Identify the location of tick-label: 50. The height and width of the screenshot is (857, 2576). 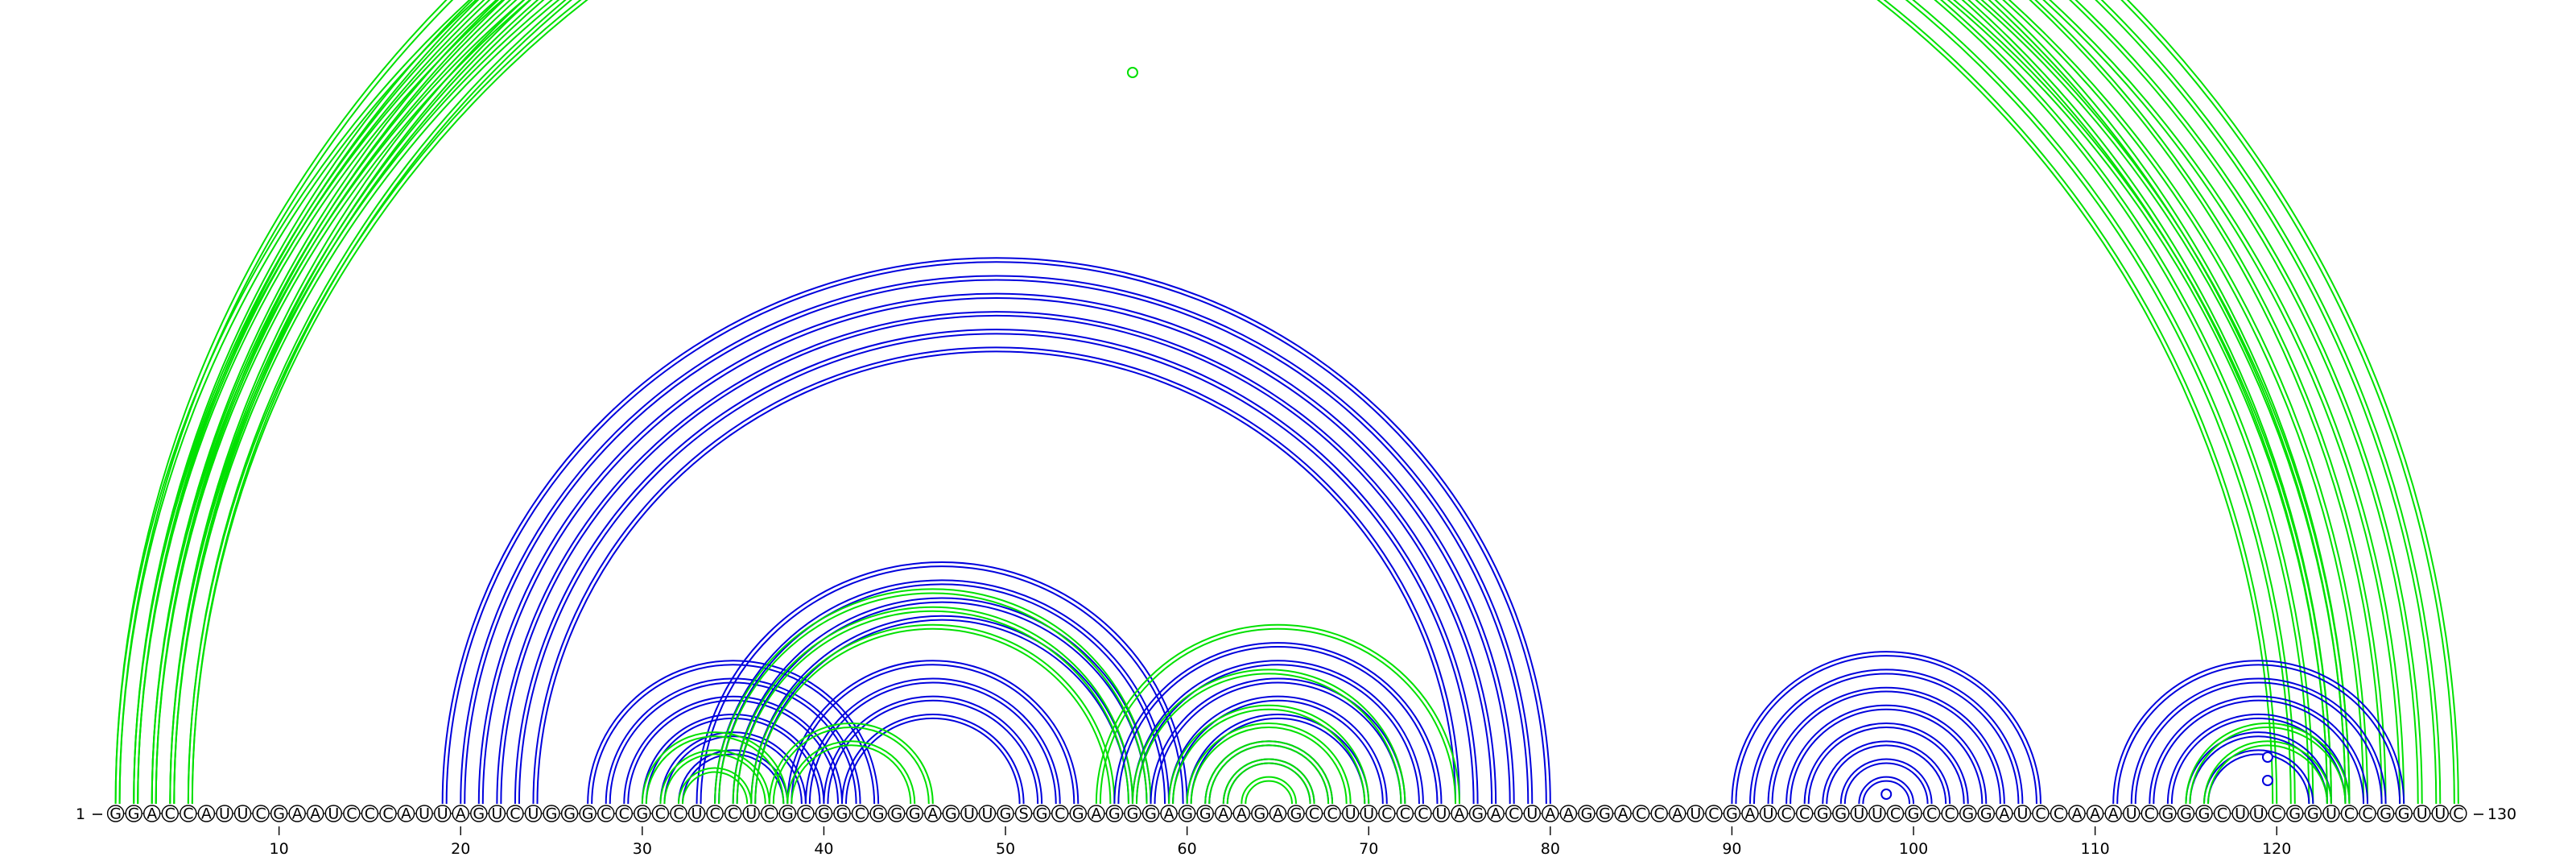
(1006, 849).